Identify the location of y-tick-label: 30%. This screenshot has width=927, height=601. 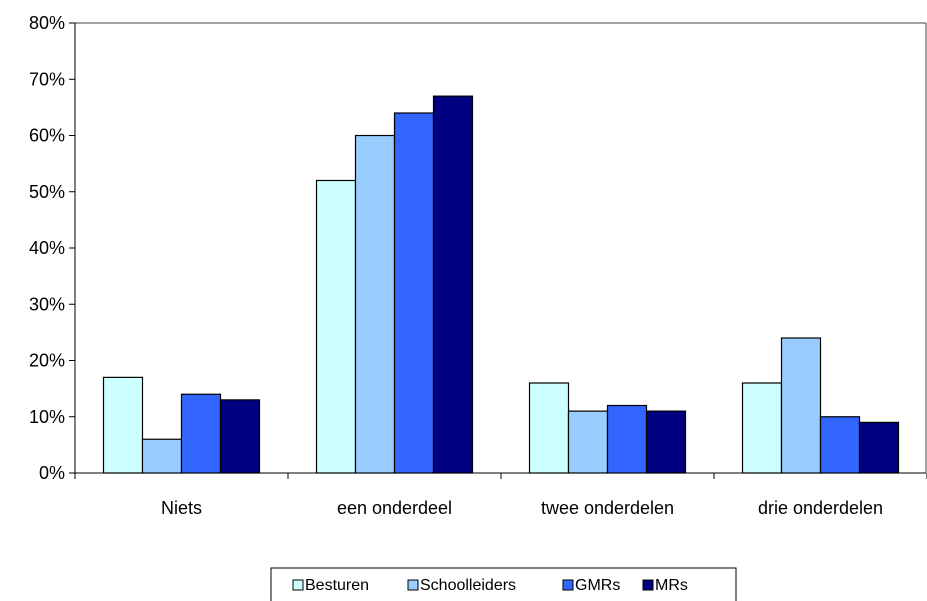
(47, 304).